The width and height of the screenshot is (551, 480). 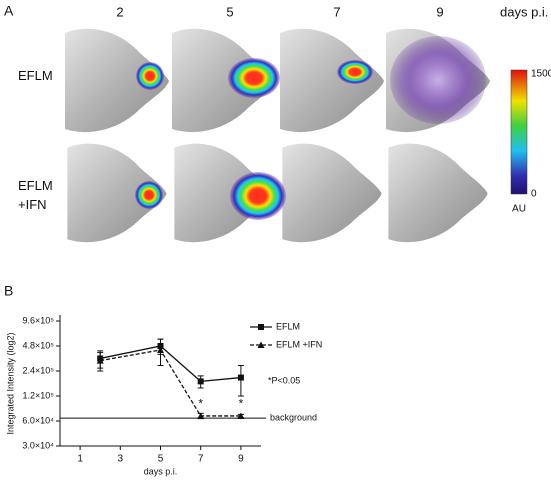 I want to click on colorbar-max: 1500, so click(x=541, y=74).